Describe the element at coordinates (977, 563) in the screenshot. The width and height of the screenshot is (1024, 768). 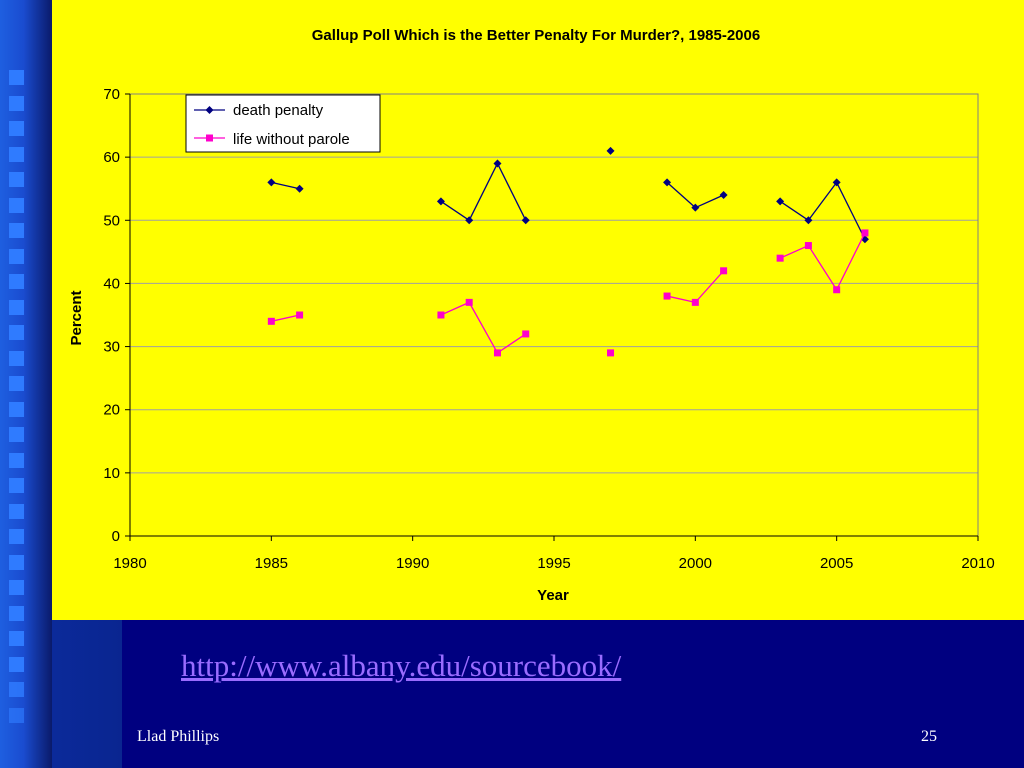
I see `x-tick-label: 2010` at that location.